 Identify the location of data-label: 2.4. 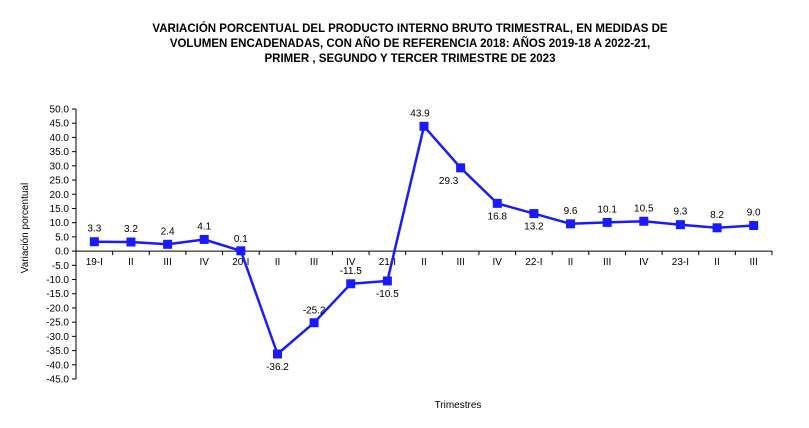
(168, 231).